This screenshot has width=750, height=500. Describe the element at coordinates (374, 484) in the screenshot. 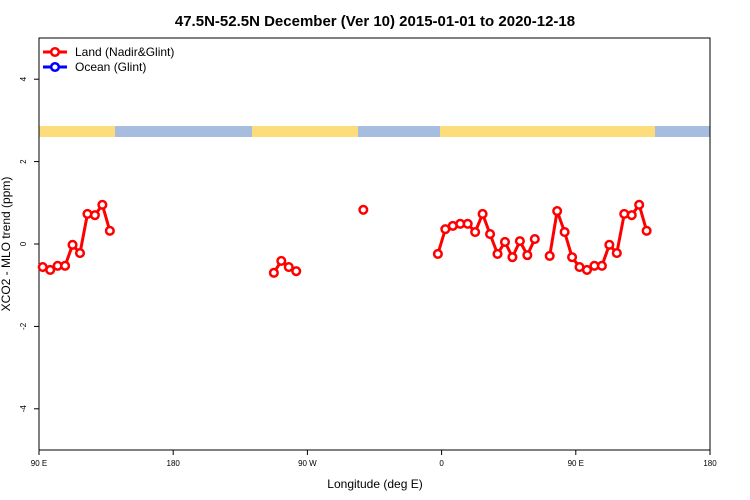

I see `x-axis-label: Longitude (deg E)` at that location.